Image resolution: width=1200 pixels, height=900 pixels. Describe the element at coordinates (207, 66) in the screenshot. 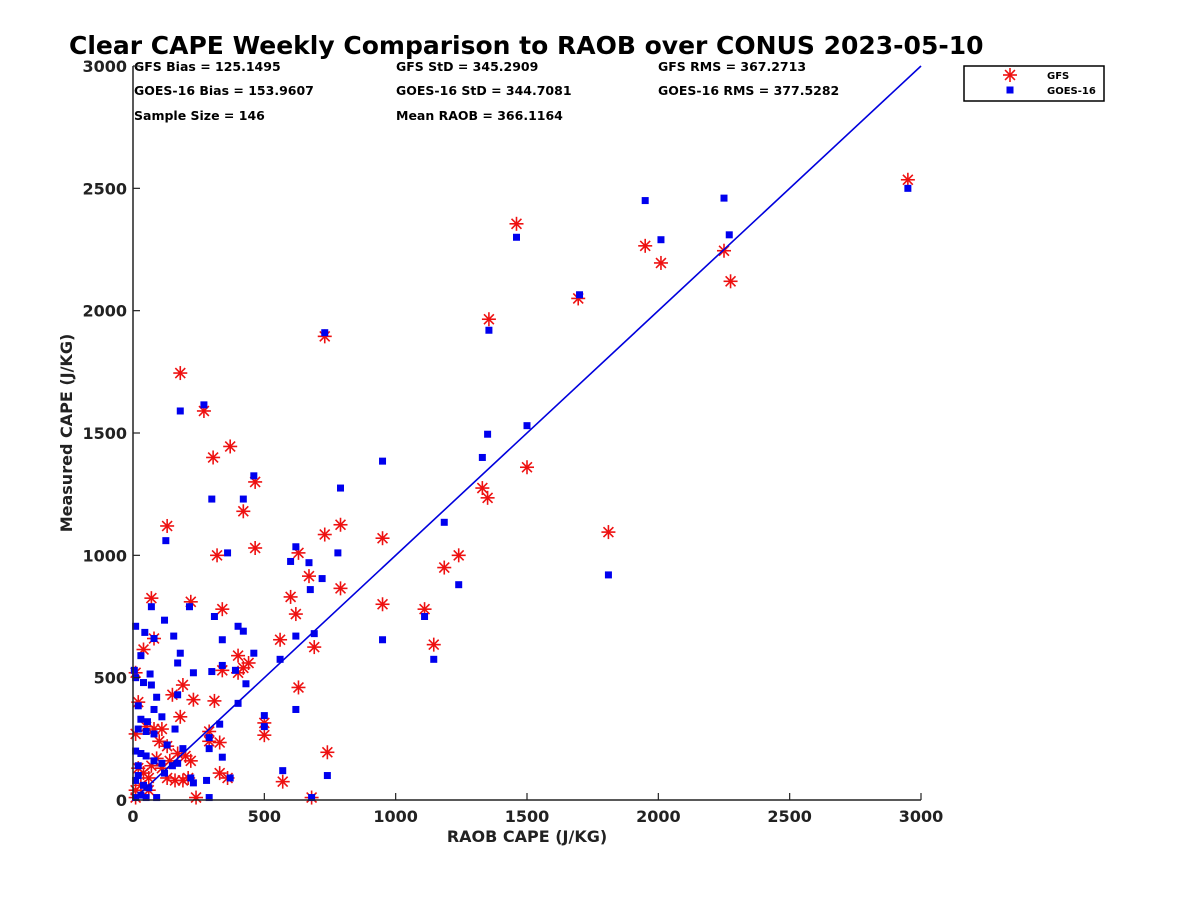

I see `stat-text: GFS Bias = 125.1495` at that location.